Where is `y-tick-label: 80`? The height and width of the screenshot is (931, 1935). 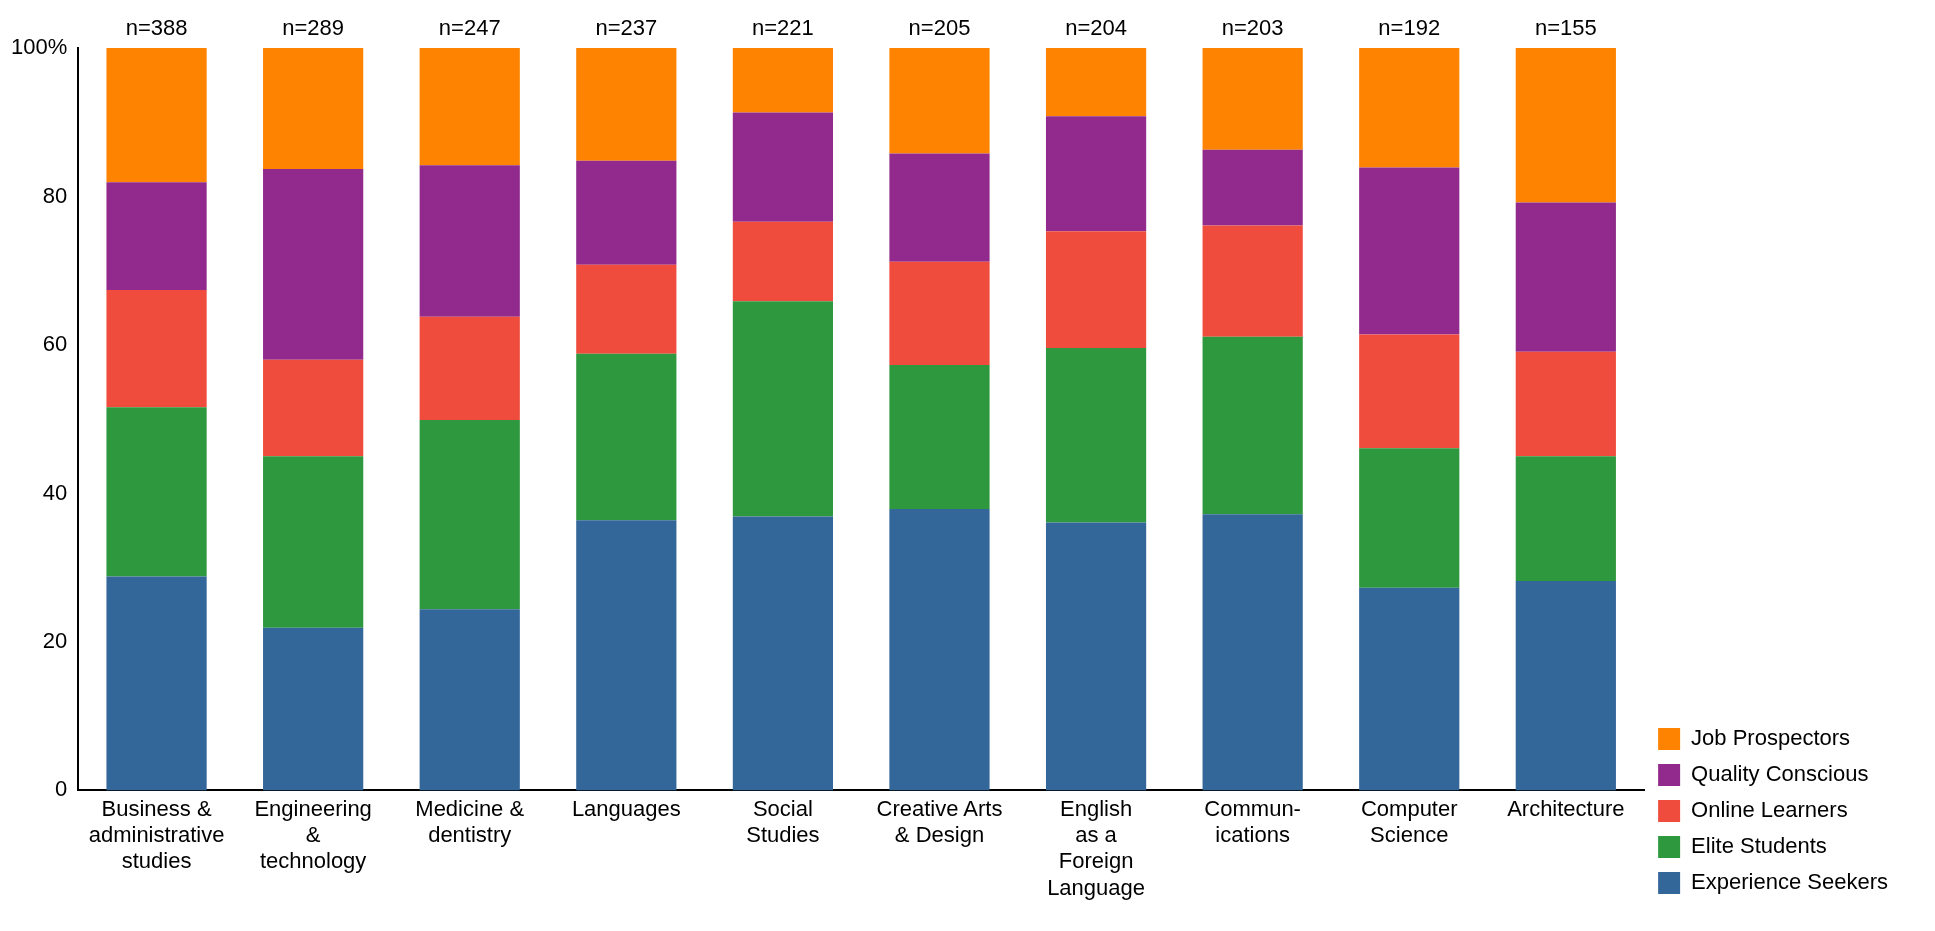 y-tick-label: 80 is located at coordinates (55, 195).